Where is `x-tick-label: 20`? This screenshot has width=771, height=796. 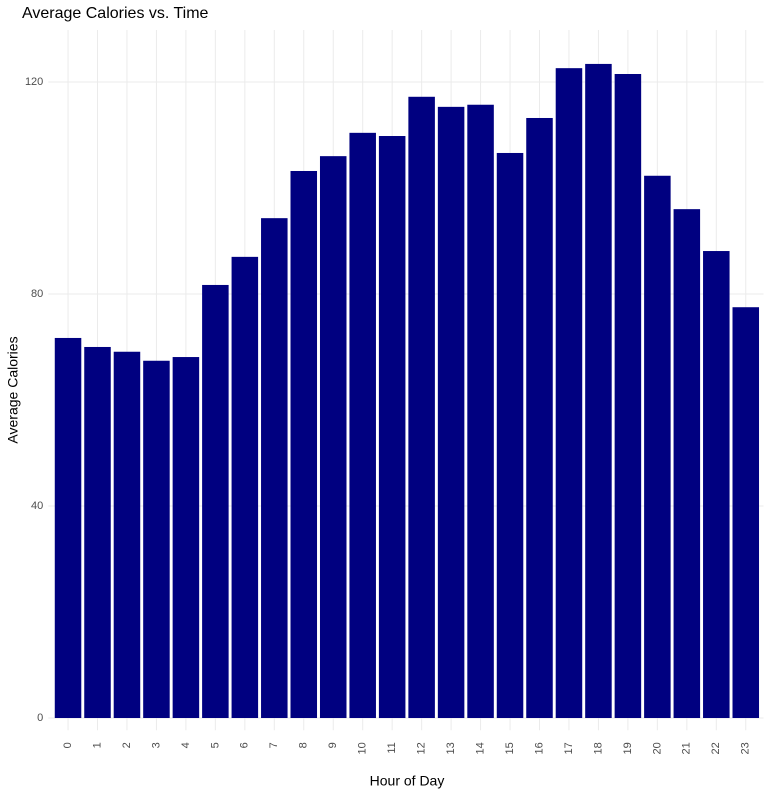 x-tick-label: 20 is located at coordinates (657, 748).